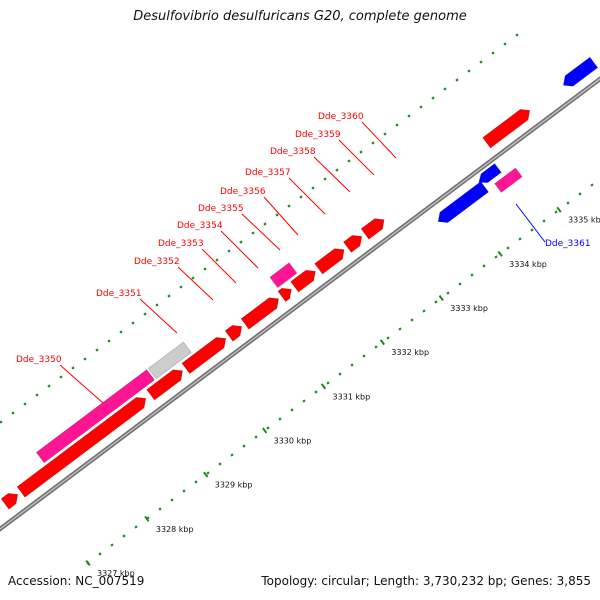  I want to click on tick-label: 3330 kbp, so click(293, 441).